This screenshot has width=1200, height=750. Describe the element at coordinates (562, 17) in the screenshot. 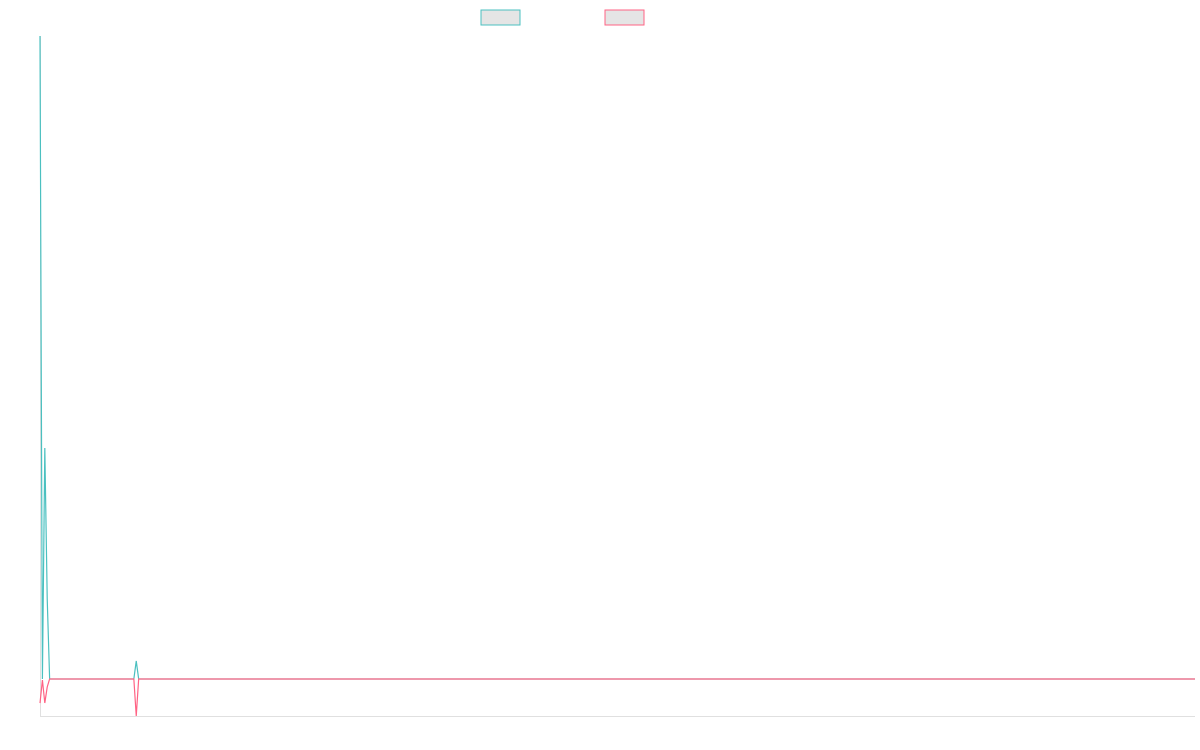

I see `legend` at that location.